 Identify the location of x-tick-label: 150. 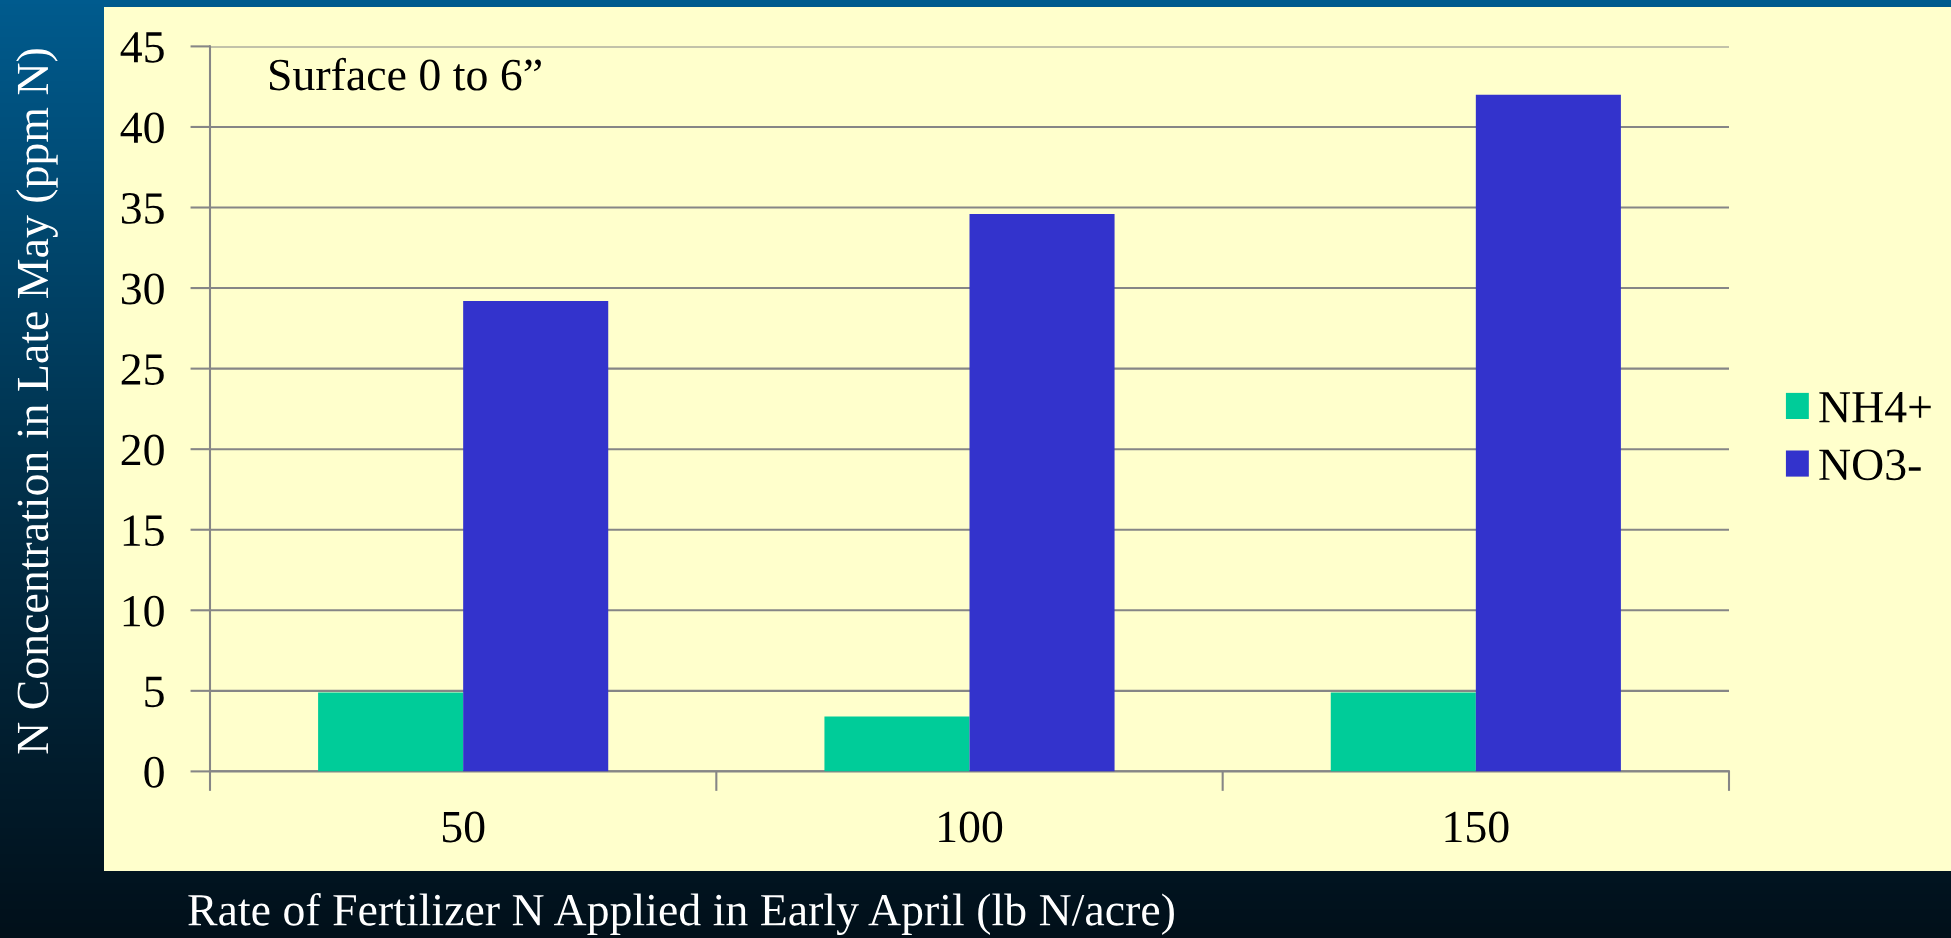
(1477, 827).